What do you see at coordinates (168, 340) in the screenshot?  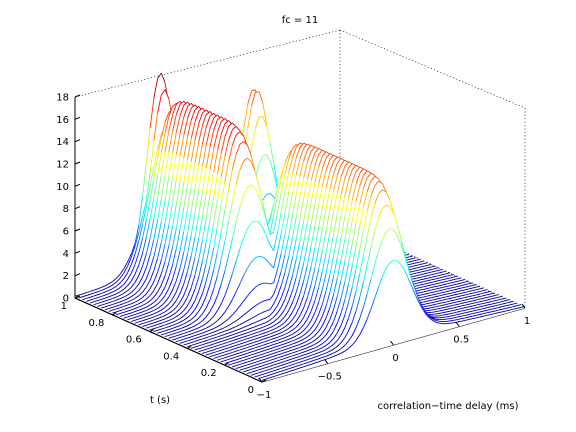 I see `box-edge-front-bottom` at bounding box center [168, 340].